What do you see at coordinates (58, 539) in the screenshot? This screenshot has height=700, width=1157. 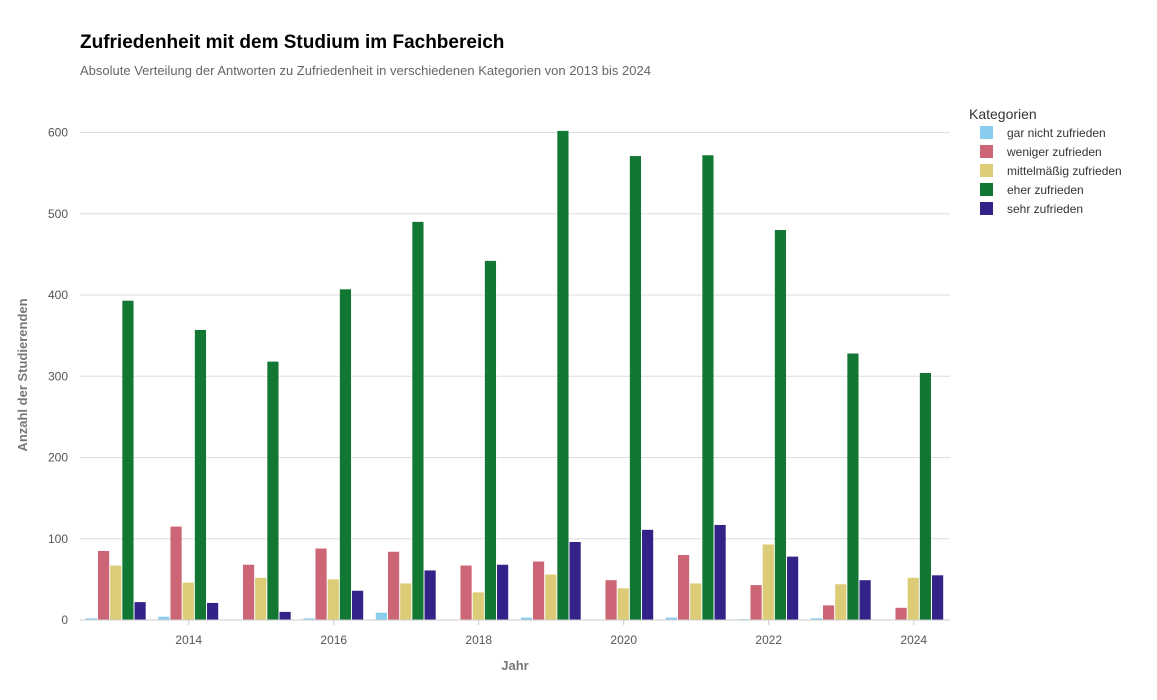 I see `y-tick-label: 100` at bounding box center [58, 539].